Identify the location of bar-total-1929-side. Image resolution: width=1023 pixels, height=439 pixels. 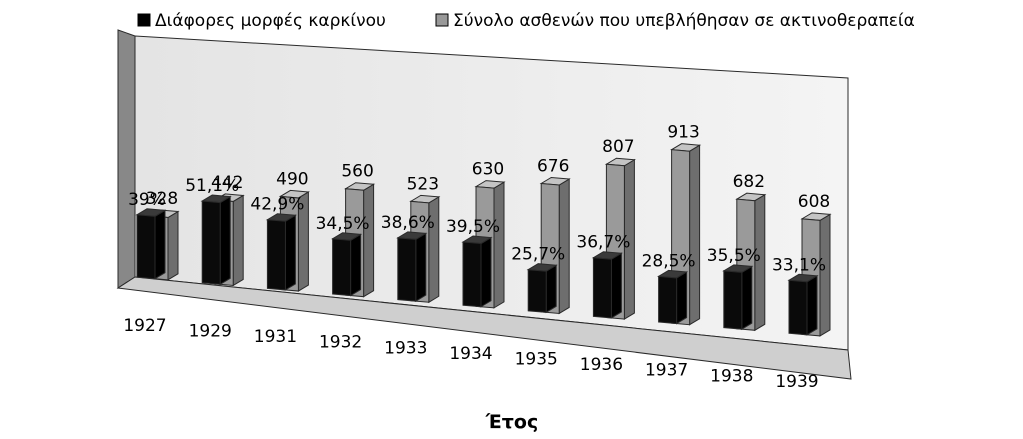
(238, 240).